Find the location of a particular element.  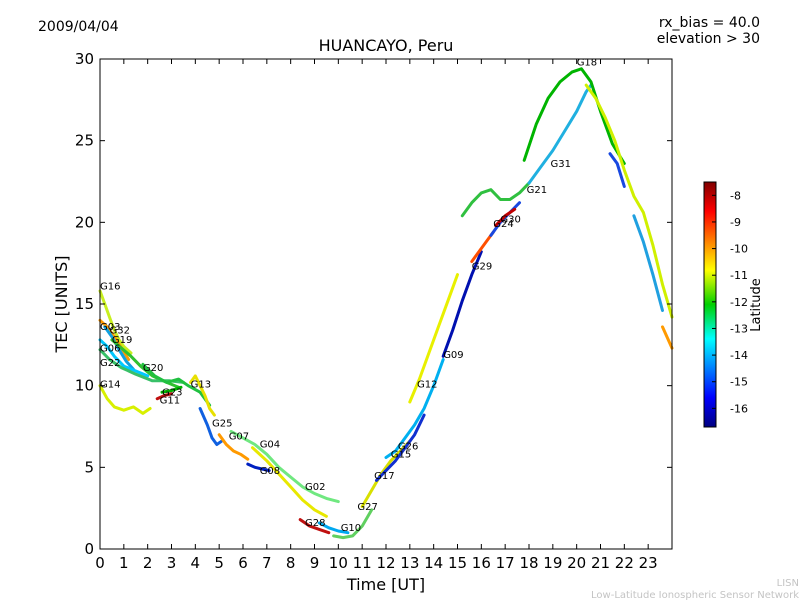

tec-trace-g09 is located at coordinates (462, 304).